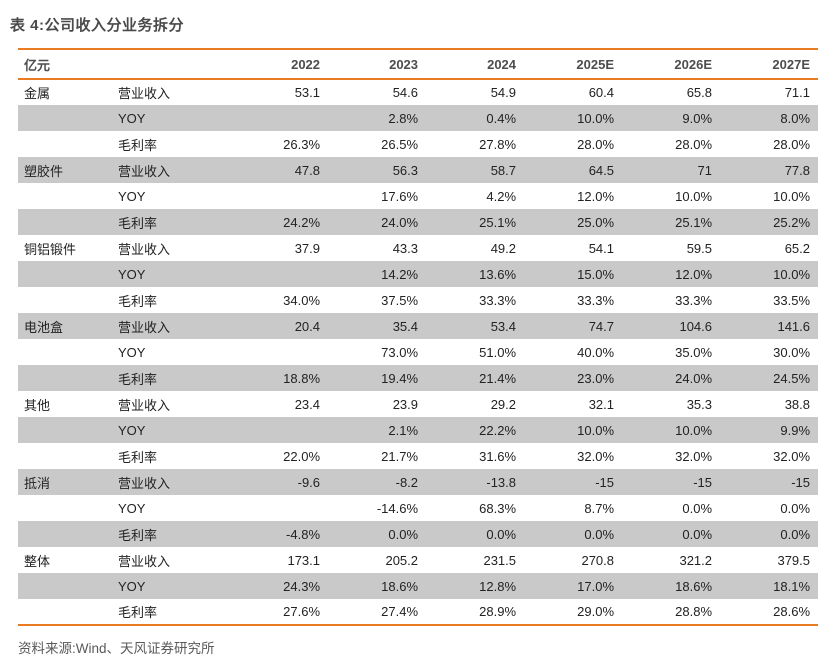 Image resolution: width=834 pixels, height=663 pixels. I want to click on value-cell: 35.0%, so click(694, 352).